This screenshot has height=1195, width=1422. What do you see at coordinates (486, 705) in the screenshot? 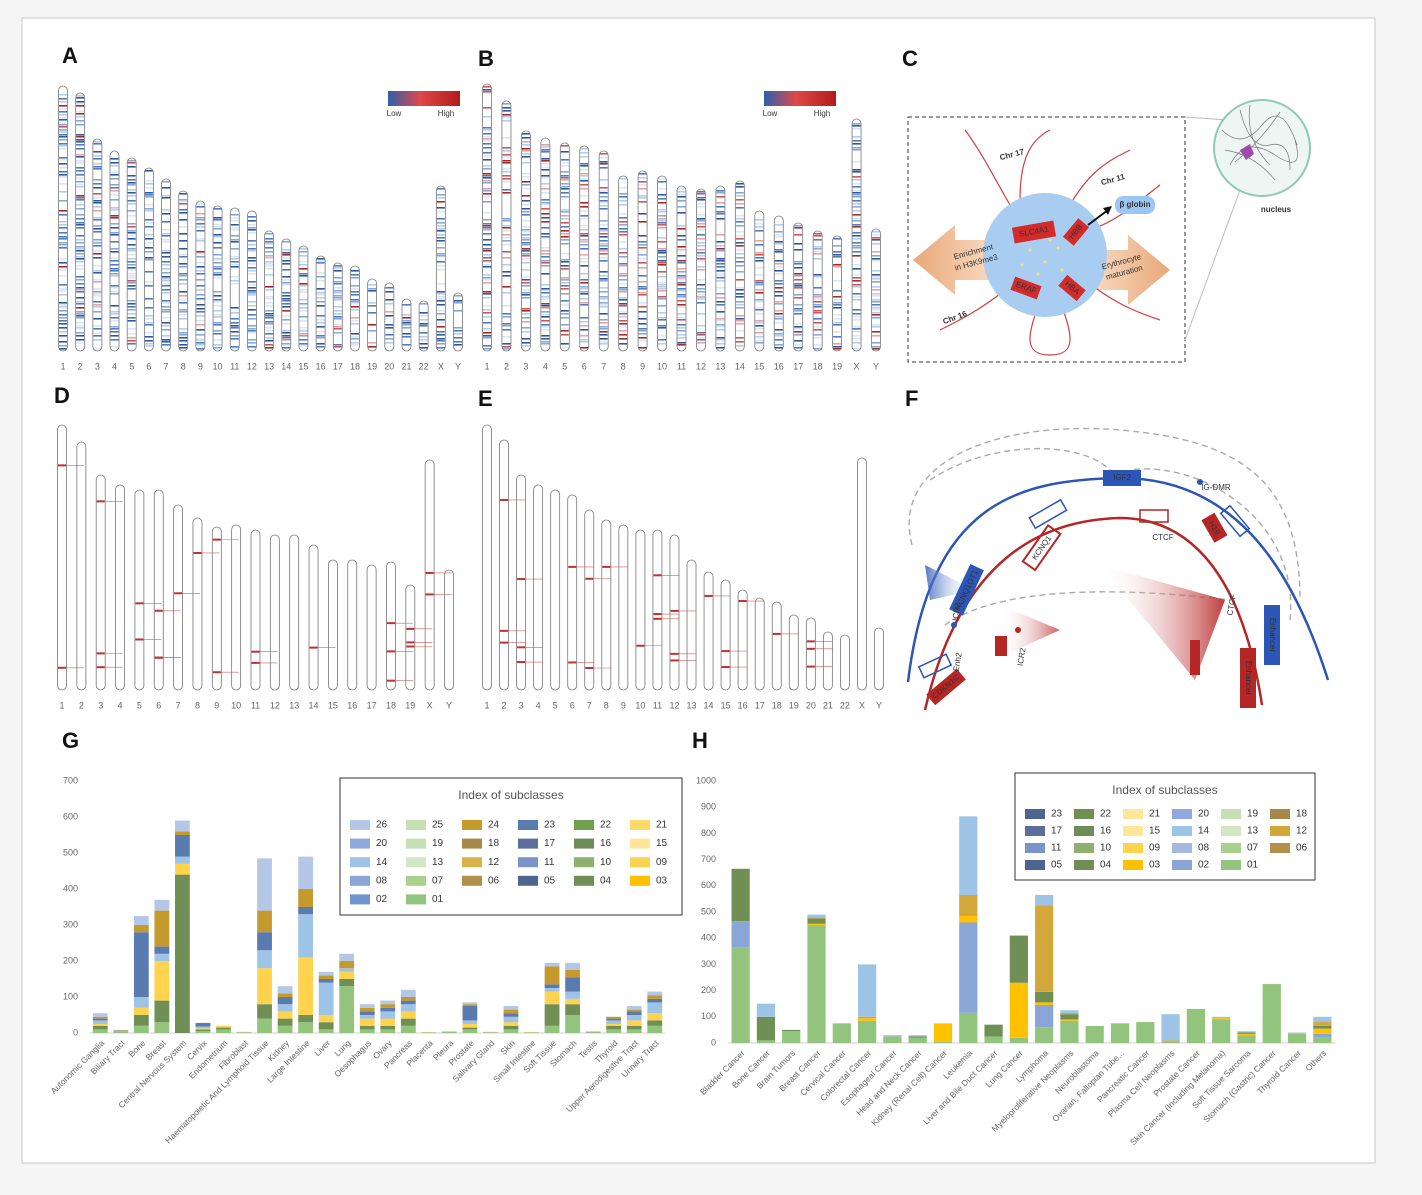
I see `label: 1` at bounding box center [486, 705].